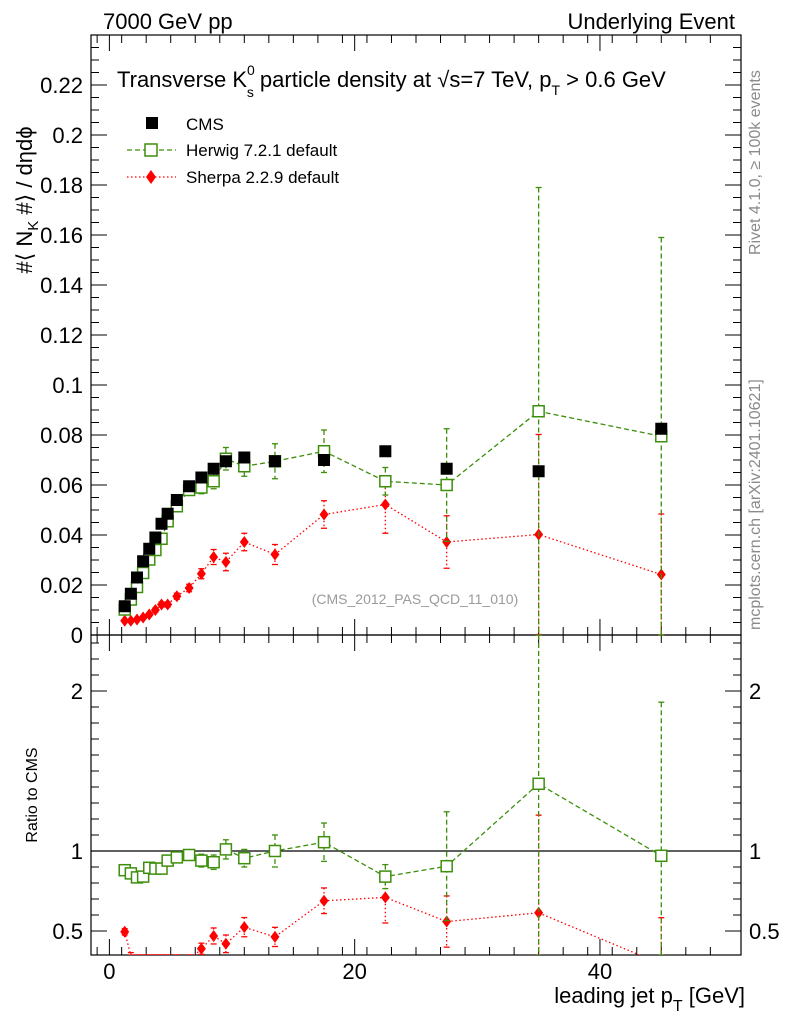  Describe the element at coordinates (755, 162) in the screenshot. I see `rivet-label: Rivet 4.1.0, ≥ 100k events` at that location.